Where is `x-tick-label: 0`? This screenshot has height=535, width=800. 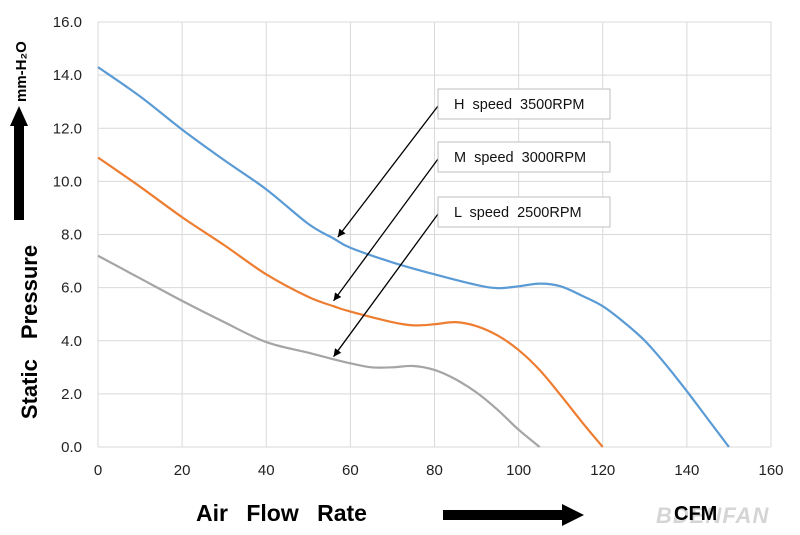 x-tick-label: 0 is located at coordinates (98, 470).